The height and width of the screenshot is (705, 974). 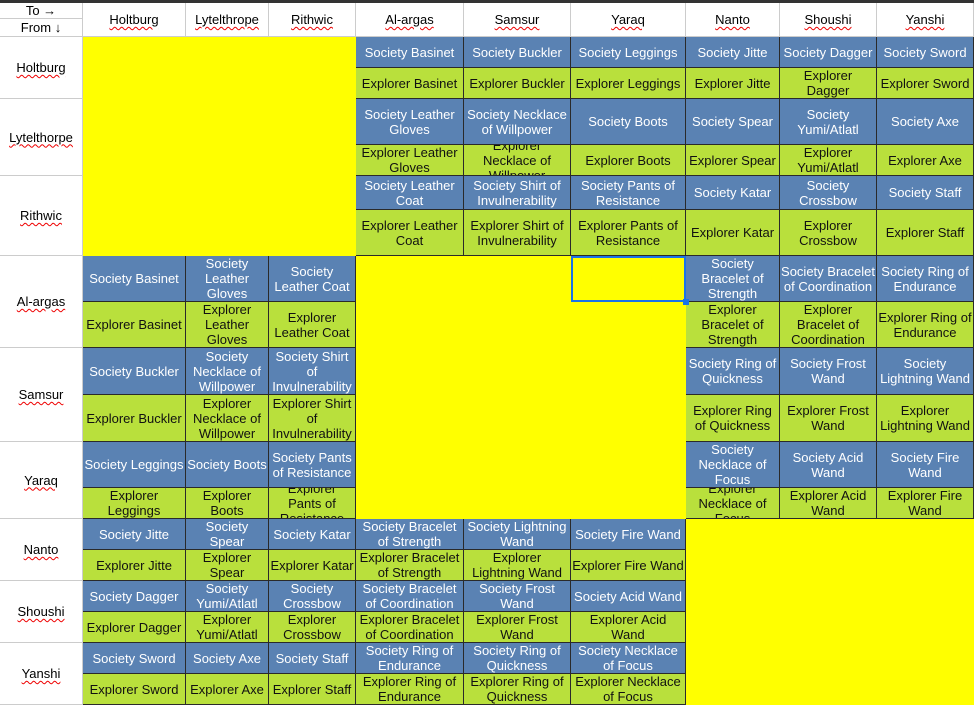 What do you see at coordinates (41, 302) in the screenshot?
I see `row-header: Al-argas` at bounding box center [41, 302].